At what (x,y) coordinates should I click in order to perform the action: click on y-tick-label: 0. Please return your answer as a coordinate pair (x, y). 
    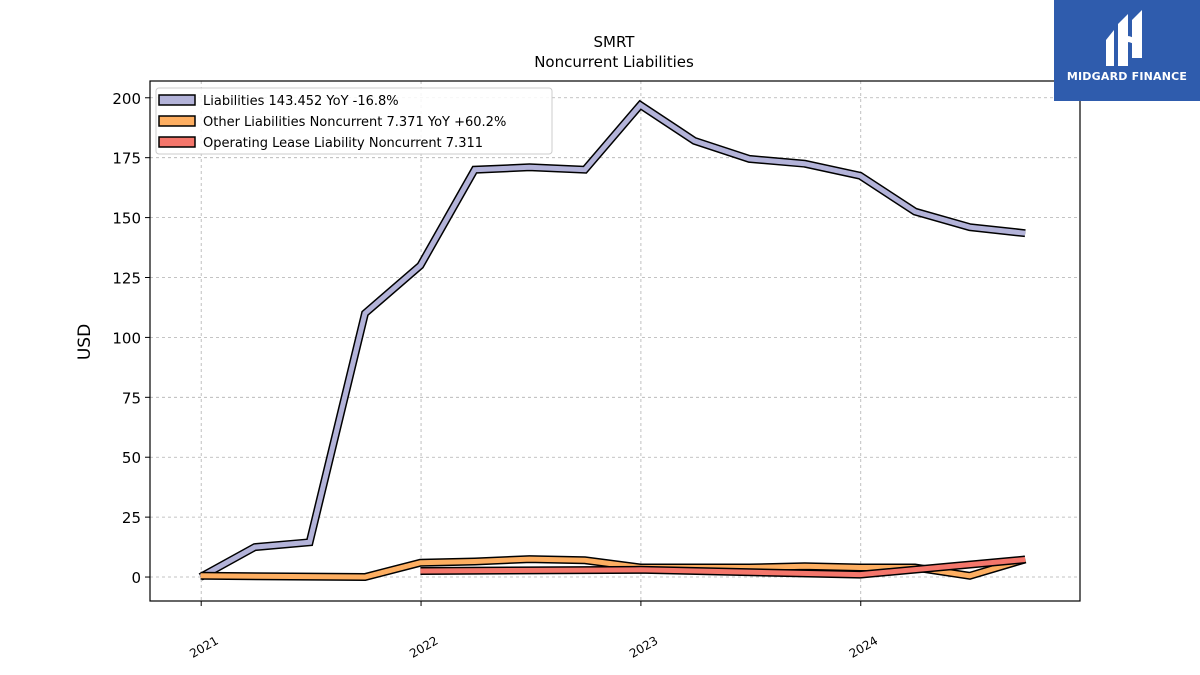
    Looking at the image, I should click on (136, 578).